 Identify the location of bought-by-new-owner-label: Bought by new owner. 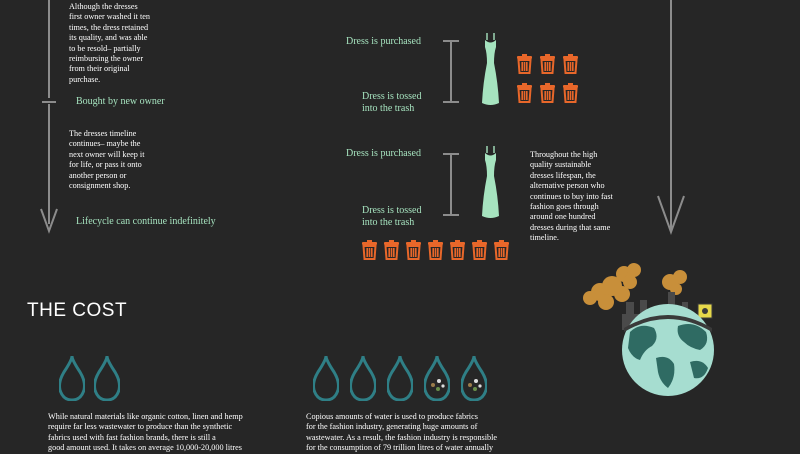
(120, 101).